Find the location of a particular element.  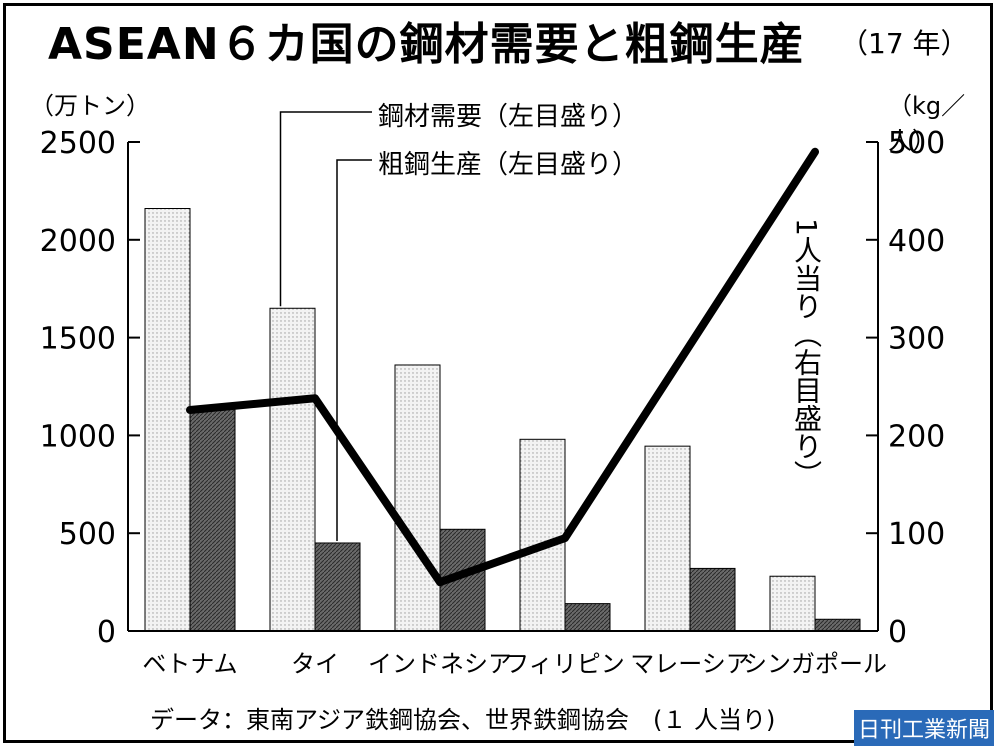

publisher-credit: 日刊工業新聞 is located at coordinates (923, 728).